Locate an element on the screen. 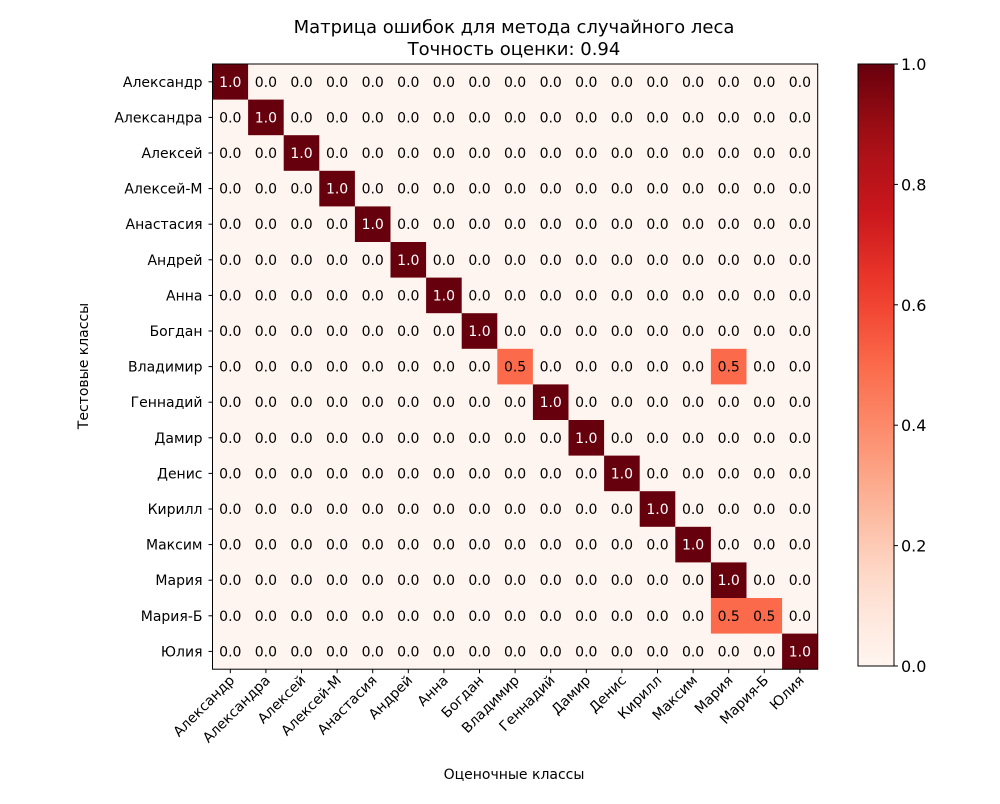 This screenshot has width=1000, height=804. x-tick-label: Юлия is located at coordinates (787, 693).